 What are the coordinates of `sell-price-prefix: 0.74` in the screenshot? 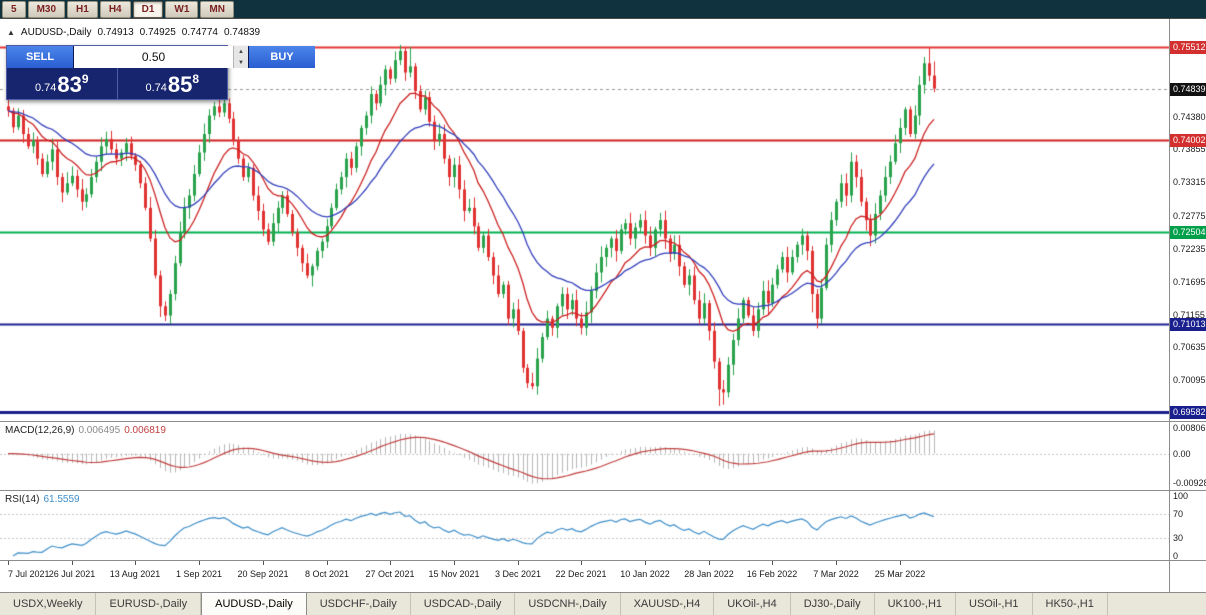 It's located at (45, 88).